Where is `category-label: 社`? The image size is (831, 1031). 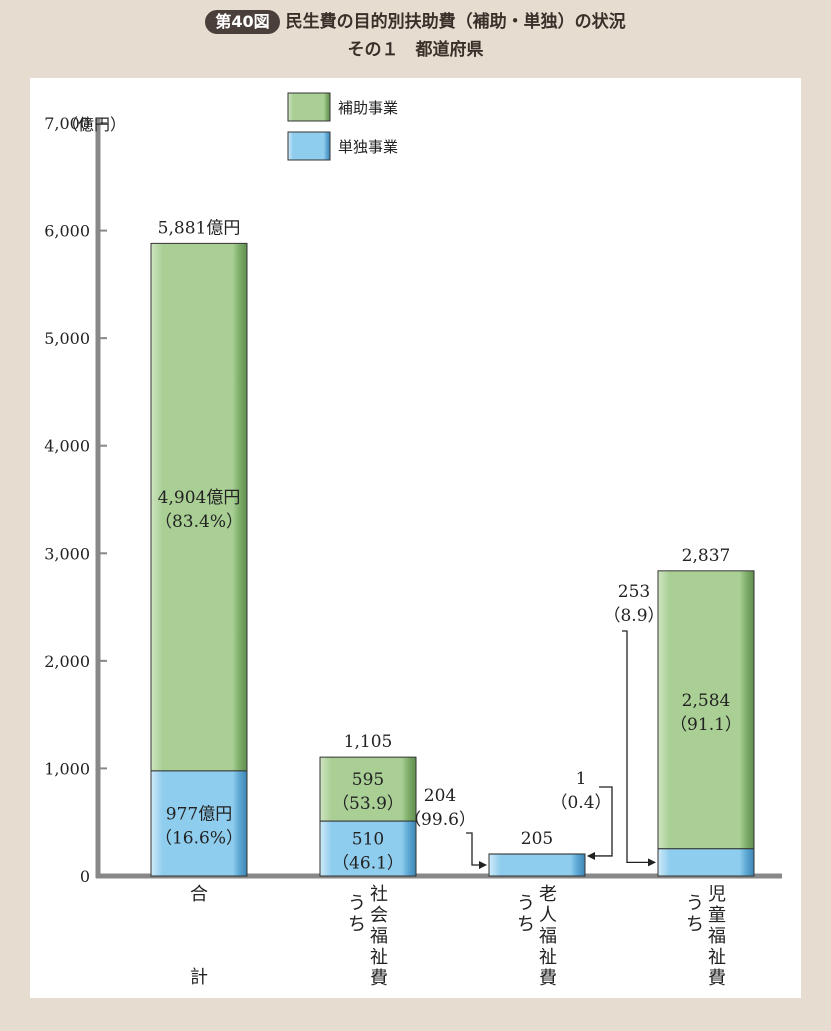
category-label: 社 is located at coordinates (379, 894).